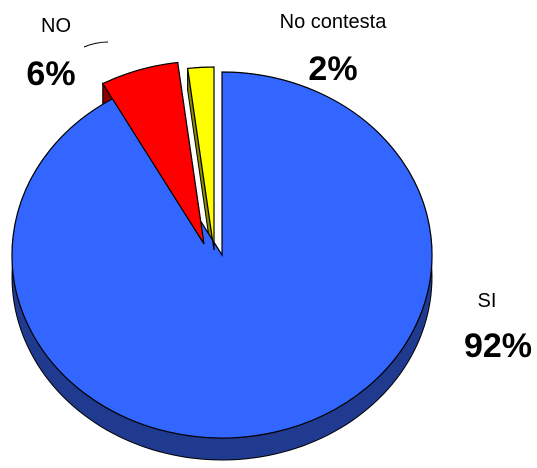 The image size is (537, 468). What do you see at coordinates (200, 158) in the screenshot?
I see `slice-no-contesta` at bounding box center [200, 158].